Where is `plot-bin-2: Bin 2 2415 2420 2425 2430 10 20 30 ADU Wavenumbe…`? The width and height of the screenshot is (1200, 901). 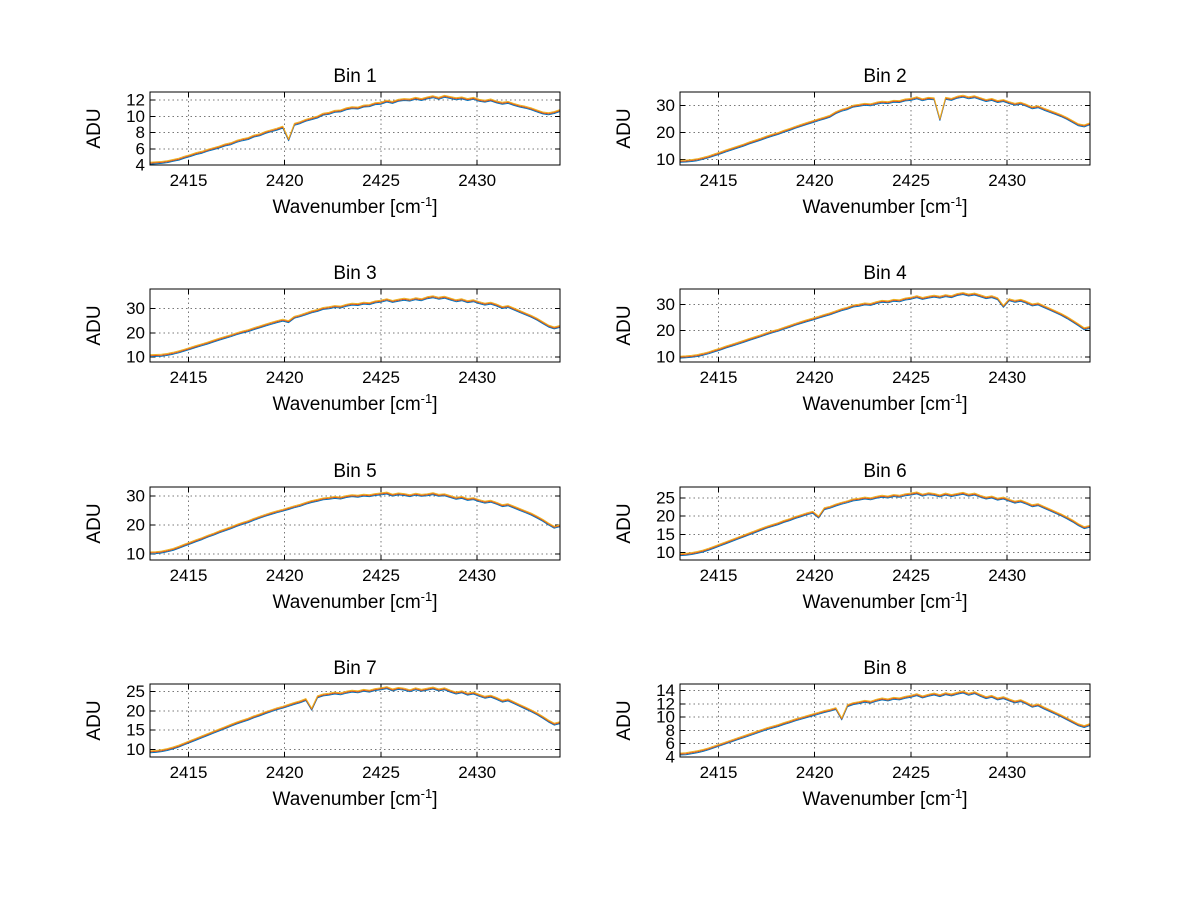 plot-bin-2: Bin 2 2415 2420 2425 2430 10 20 30 ADU Wavenumbe… is located at coordinates (852, 142).